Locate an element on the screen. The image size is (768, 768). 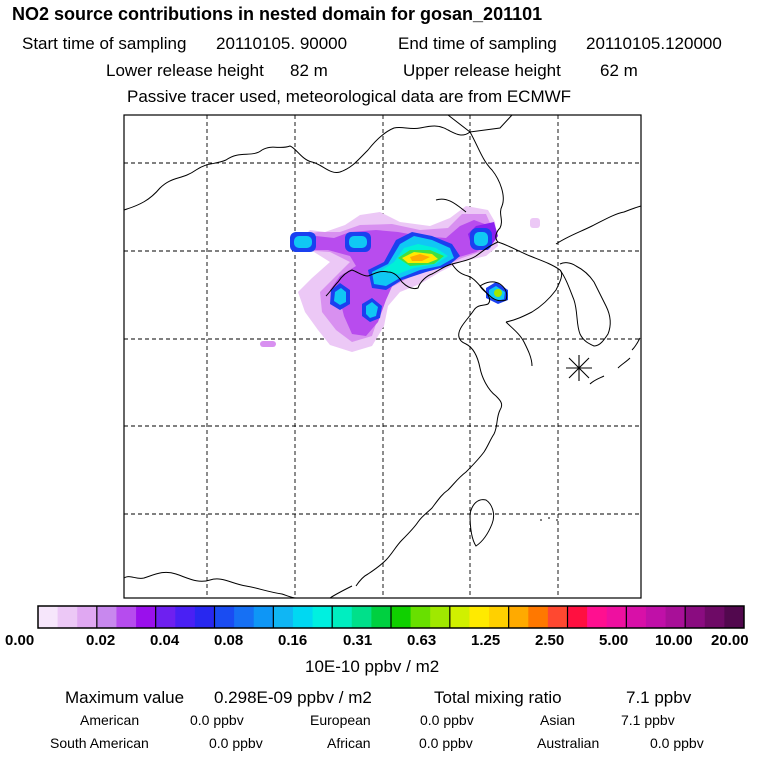
max-value-label: Maximum value is located at coordinates (125, 697).